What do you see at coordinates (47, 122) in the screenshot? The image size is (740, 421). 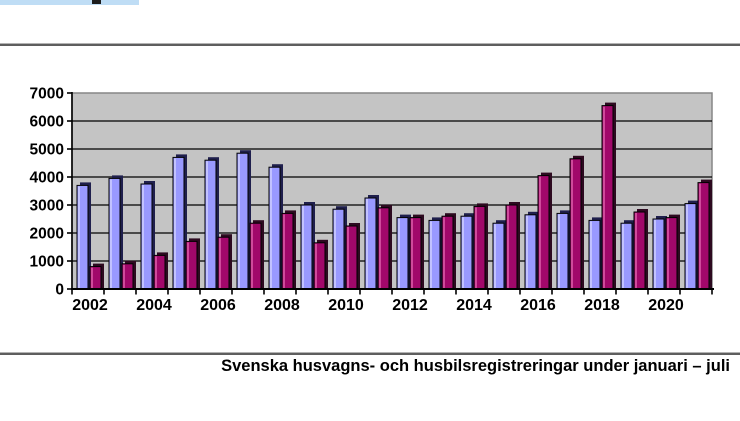 I see `svg-text: 6000` at bounding box center [47, 122].